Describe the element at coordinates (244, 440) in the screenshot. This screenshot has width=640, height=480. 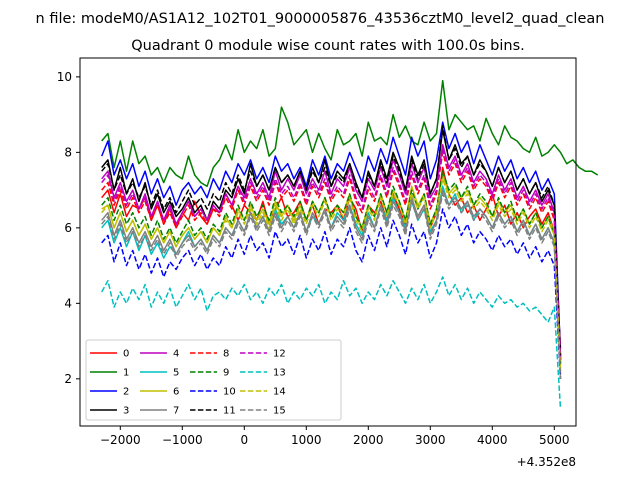
I see `x-tick-label: 0` at that location.